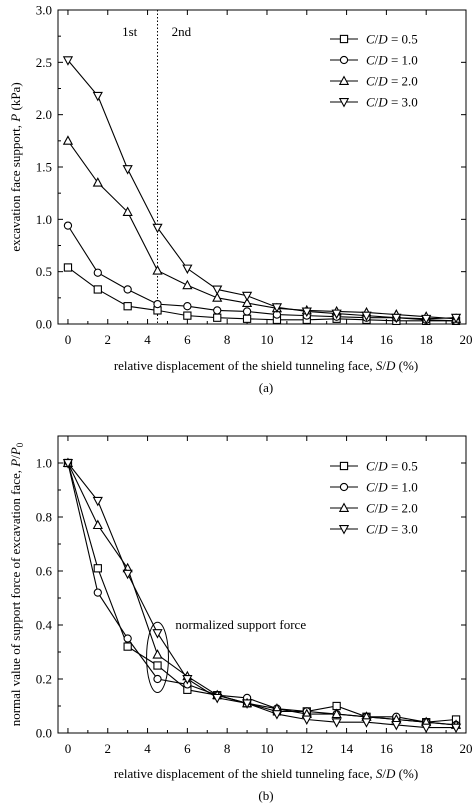  What do you see at coordinates (392, 466) in the screenshot?
I see `legend-label: C/D = 0.5` at bounding box center [392, 466].